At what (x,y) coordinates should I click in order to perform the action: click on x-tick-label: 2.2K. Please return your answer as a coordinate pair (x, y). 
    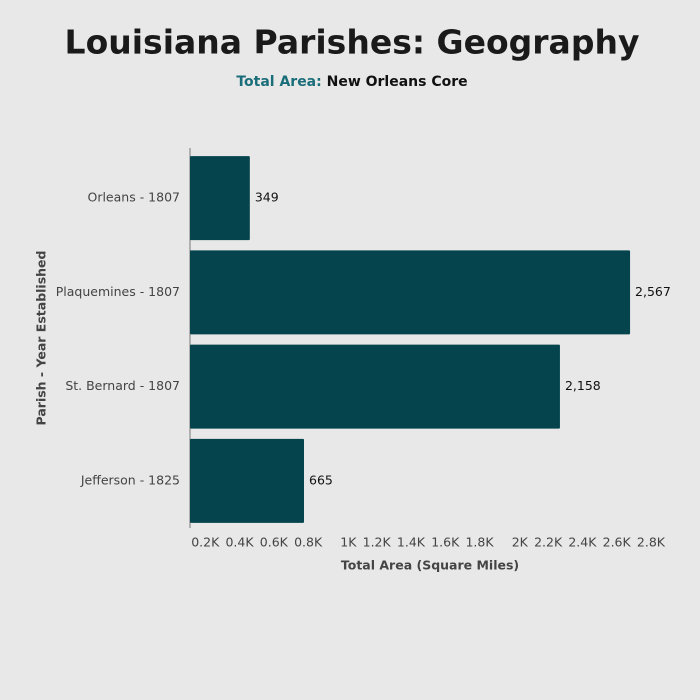
    Looking at the image, I should click on (548, 542).